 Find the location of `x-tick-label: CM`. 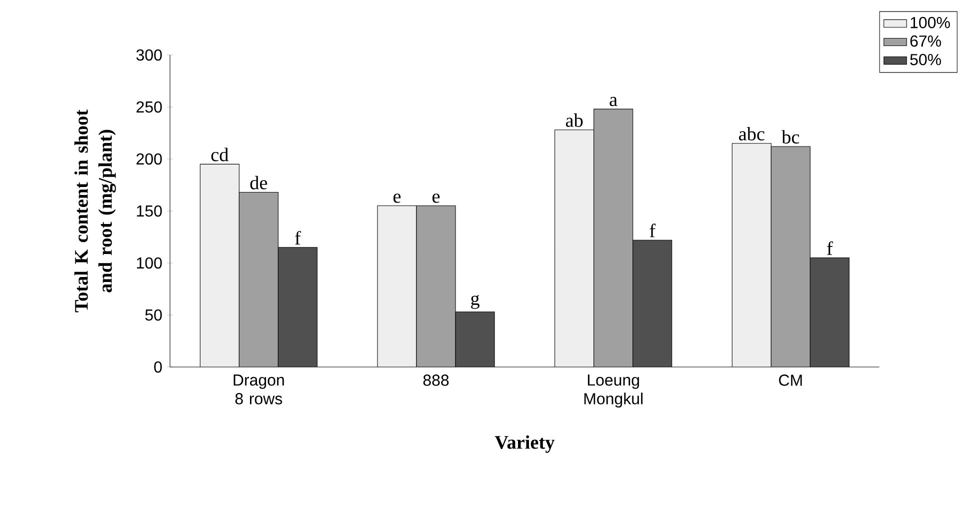

x-tick-label: CM is located at coordinates (790, 380).